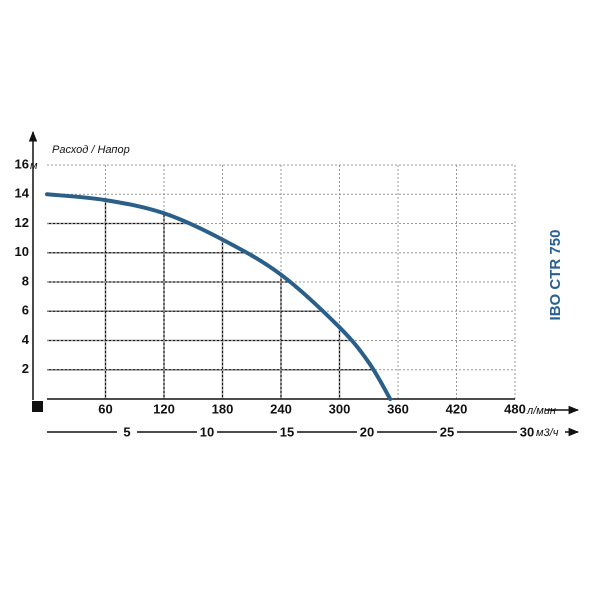 The width and height of the screenshot is (600, 600). What do you see at coordinates (22, 251) in the screenshot?
I see `y-tick-label: 10` at bounding box center [22, 251].